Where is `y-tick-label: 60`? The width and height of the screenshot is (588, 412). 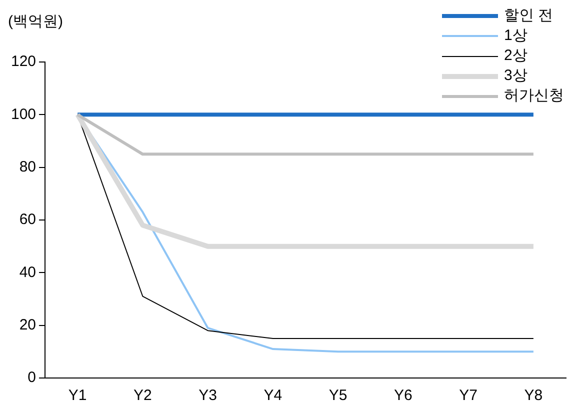 y-tick-label: 60 is located at coordinates (27, 219).